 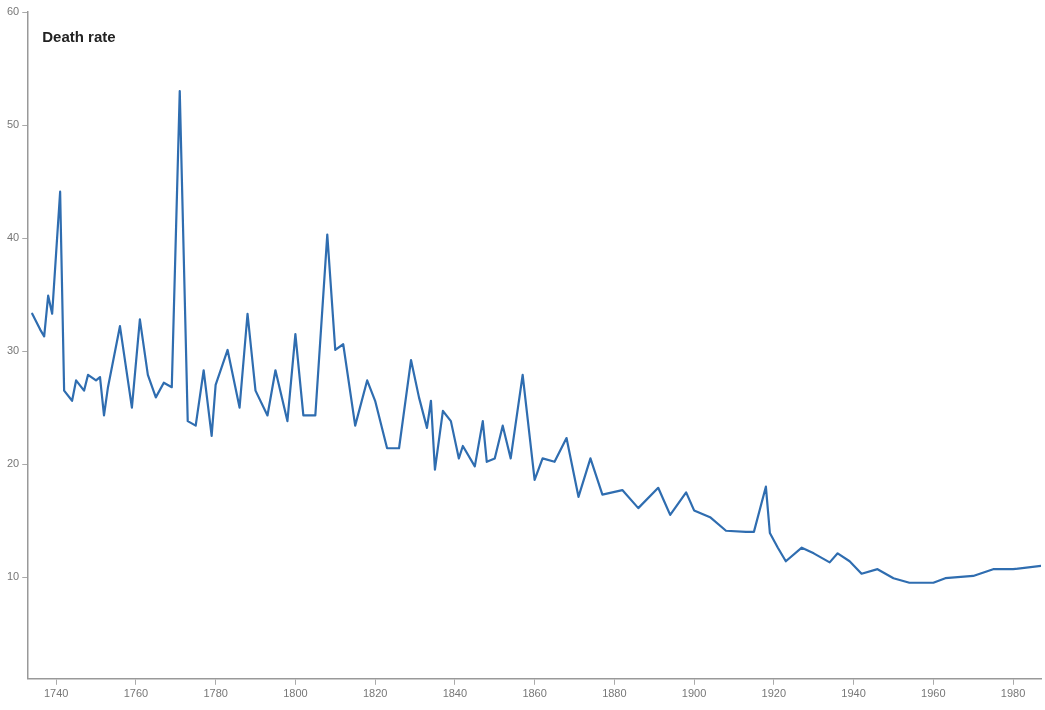 I want to click on x-tick-label: 1940, so click(x=853, y=693).